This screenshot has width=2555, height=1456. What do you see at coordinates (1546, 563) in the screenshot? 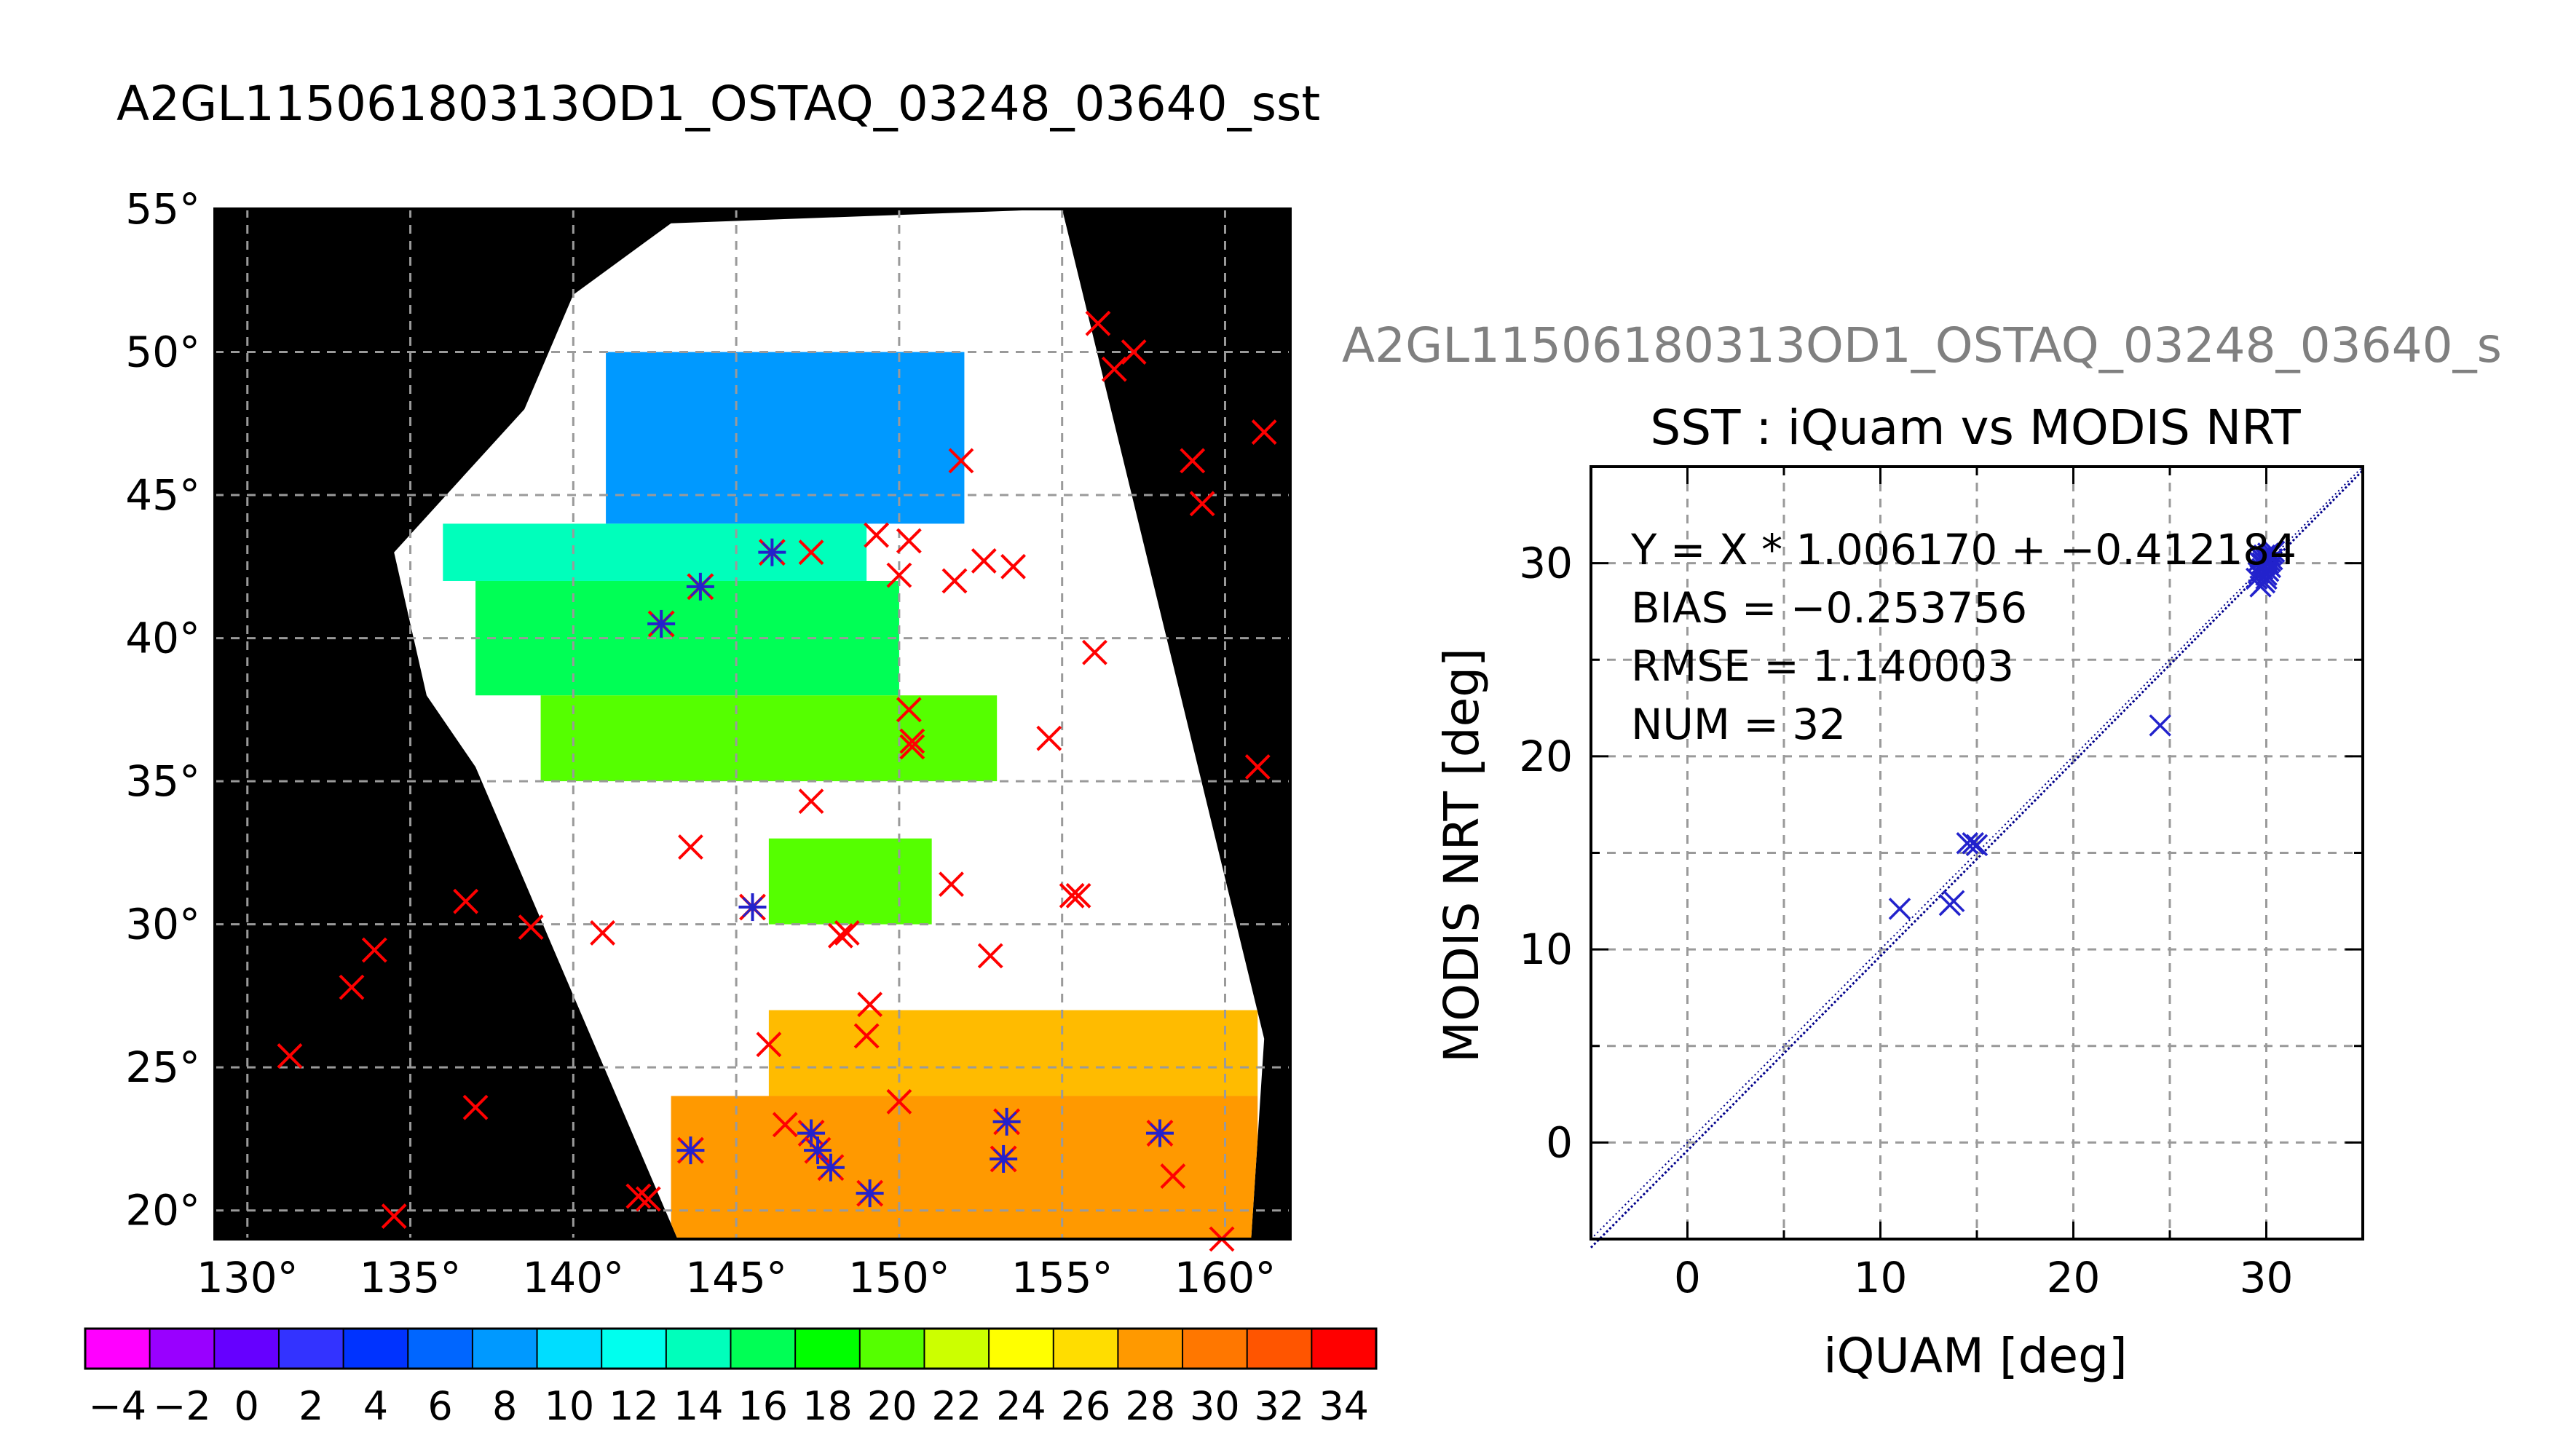
I see `scatter-y-tick-label: 30` at bounding box center [1546, 563].